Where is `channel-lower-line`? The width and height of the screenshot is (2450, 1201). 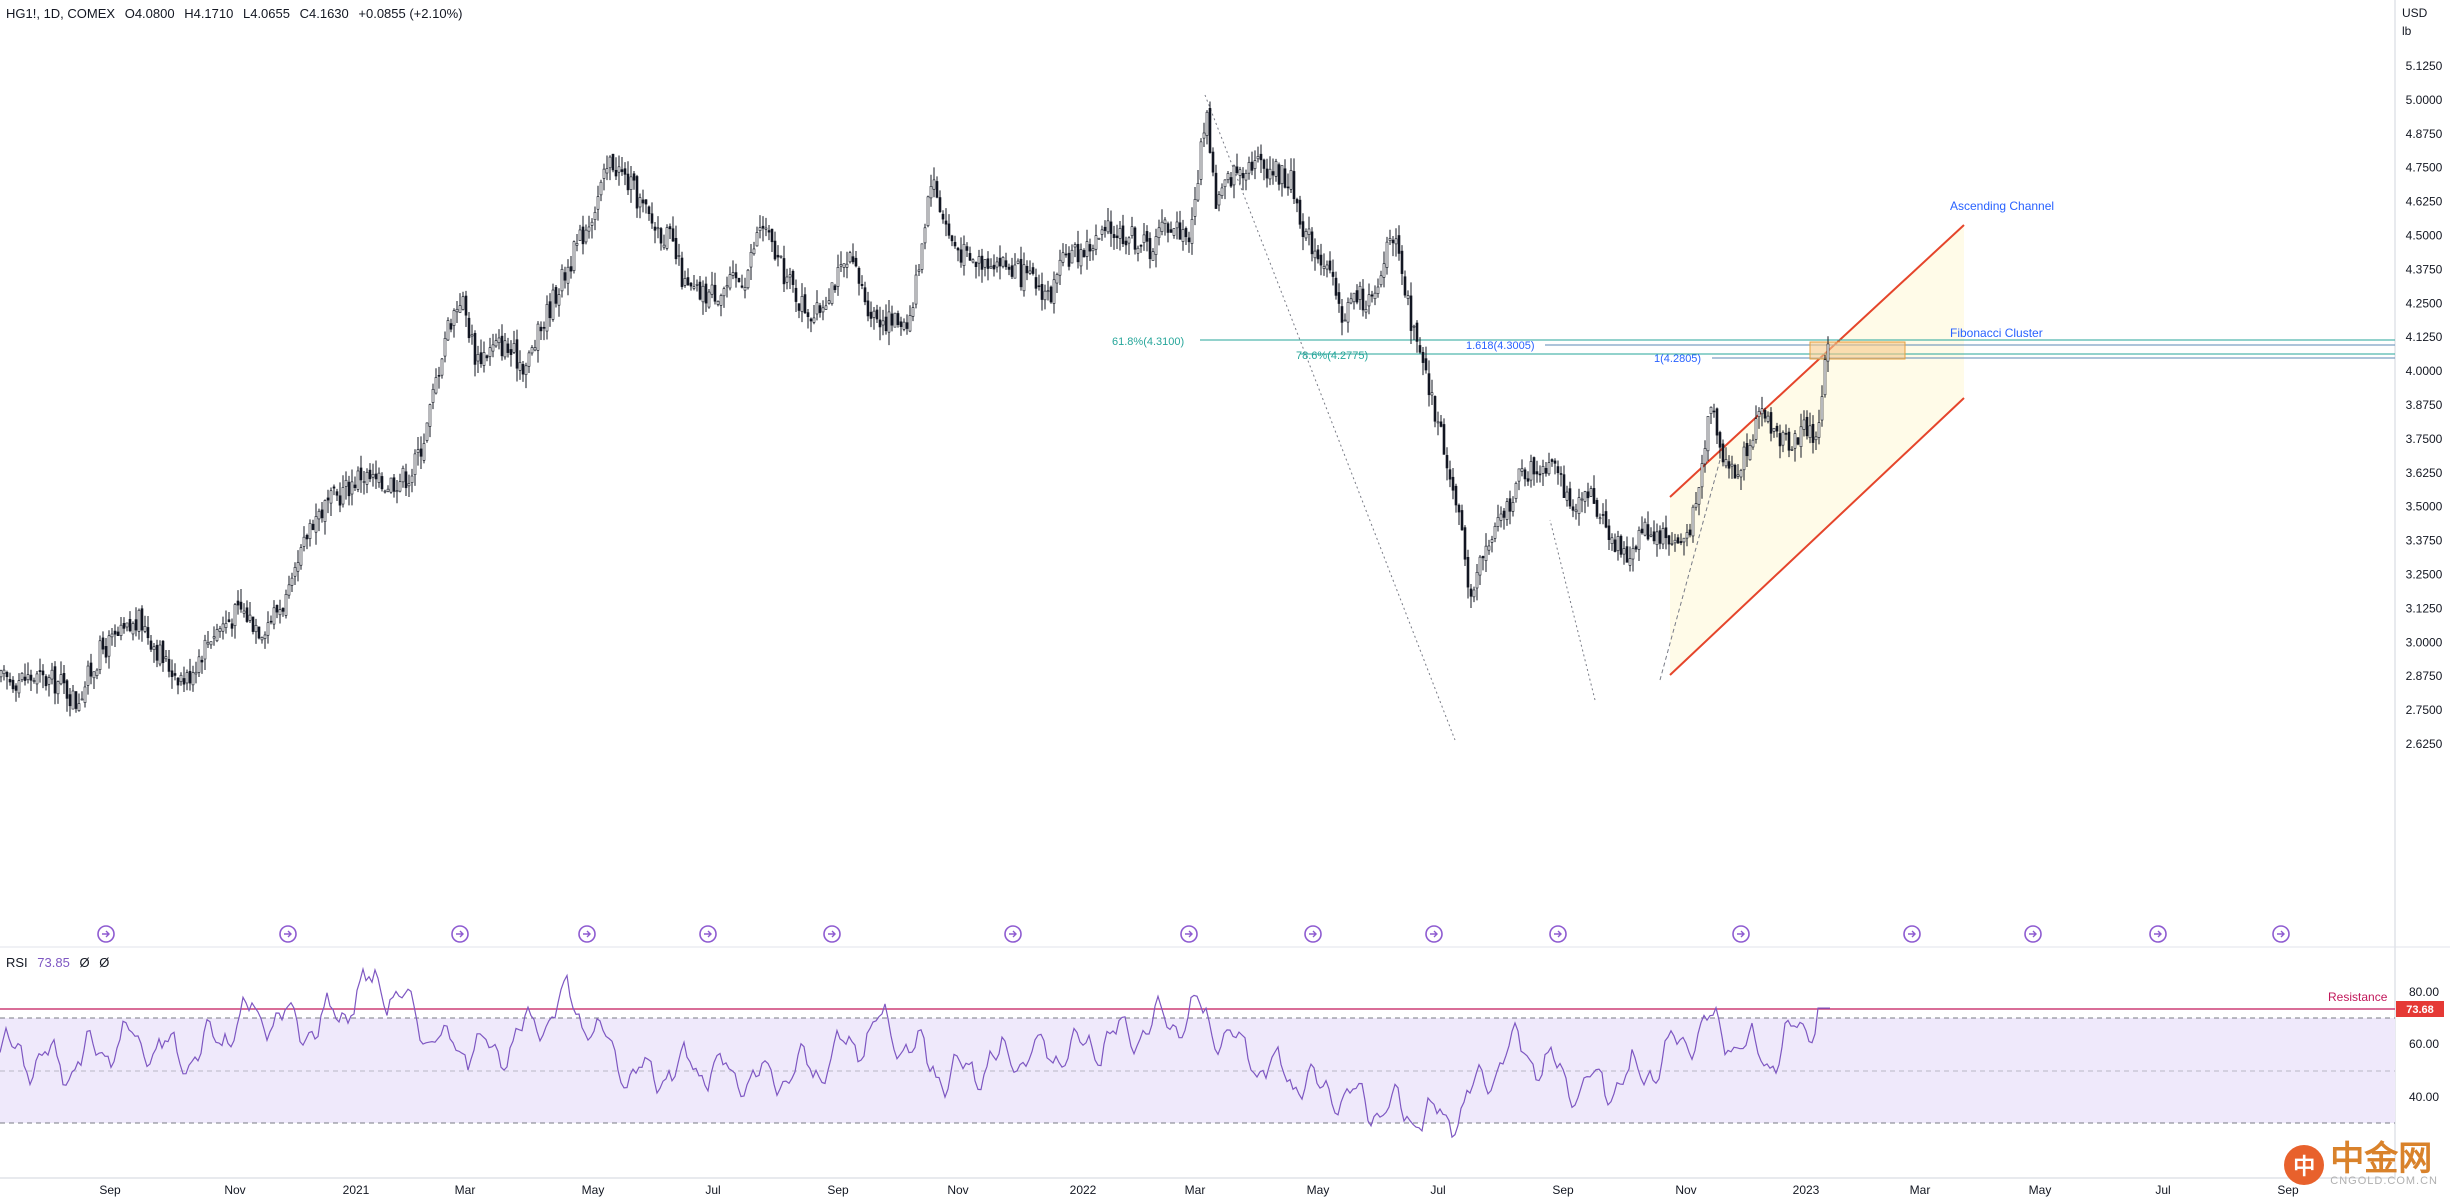
channel-lower-line is located at coordinates (1817, 536).